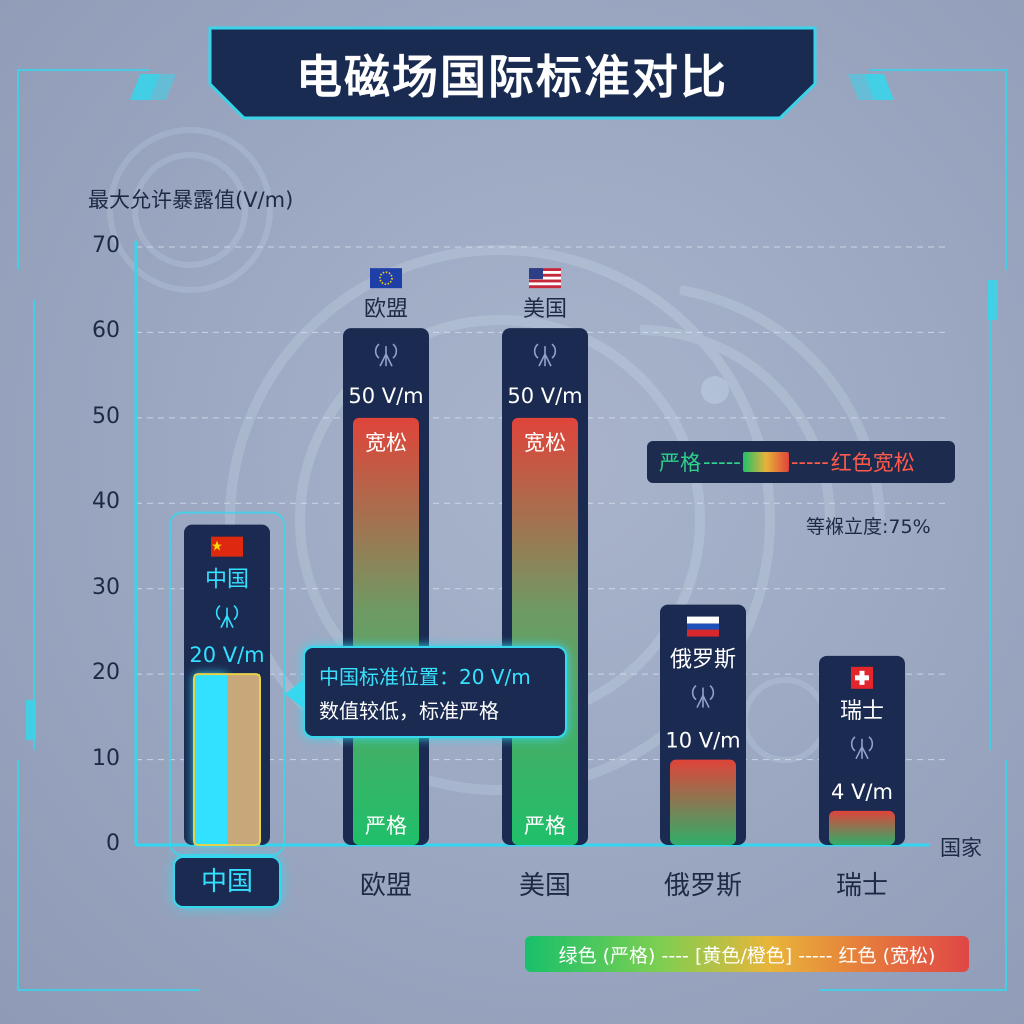 The image size is (1024, 1024). What do you see at coordinates (385, 886) in the screenshot?
I see `x-tick-label: 欧盟` at bounding box center [385, 886].